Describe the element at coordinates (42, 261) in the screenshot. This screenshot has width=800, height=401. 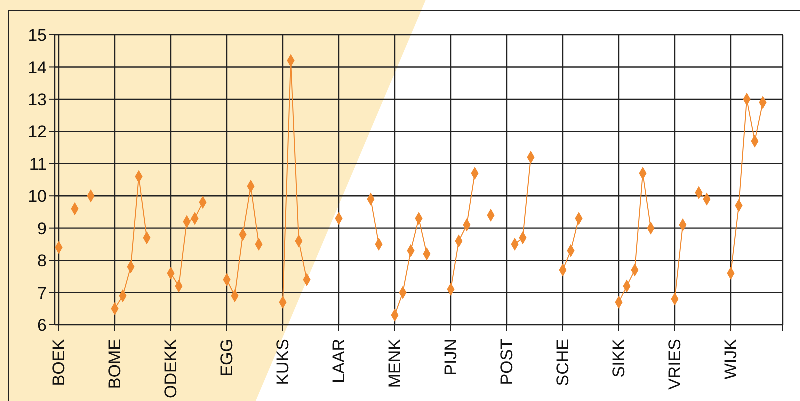
I see `y-tick-label: 8` at that location.